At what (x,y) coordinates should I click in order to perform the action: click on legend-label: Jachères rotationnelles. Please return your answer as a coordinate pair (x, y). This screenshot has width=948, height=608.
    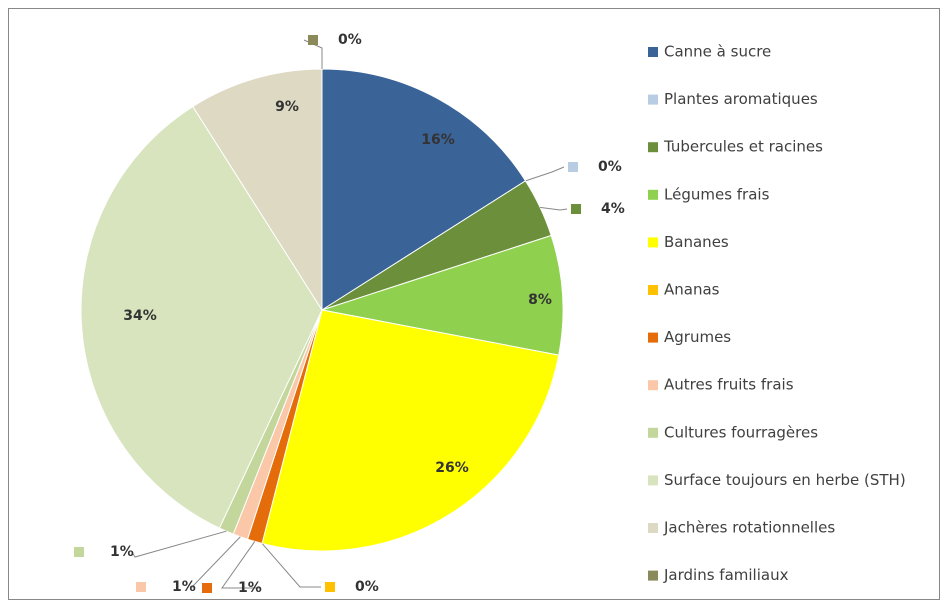
    Looking at the image, I should click on (749, 528).